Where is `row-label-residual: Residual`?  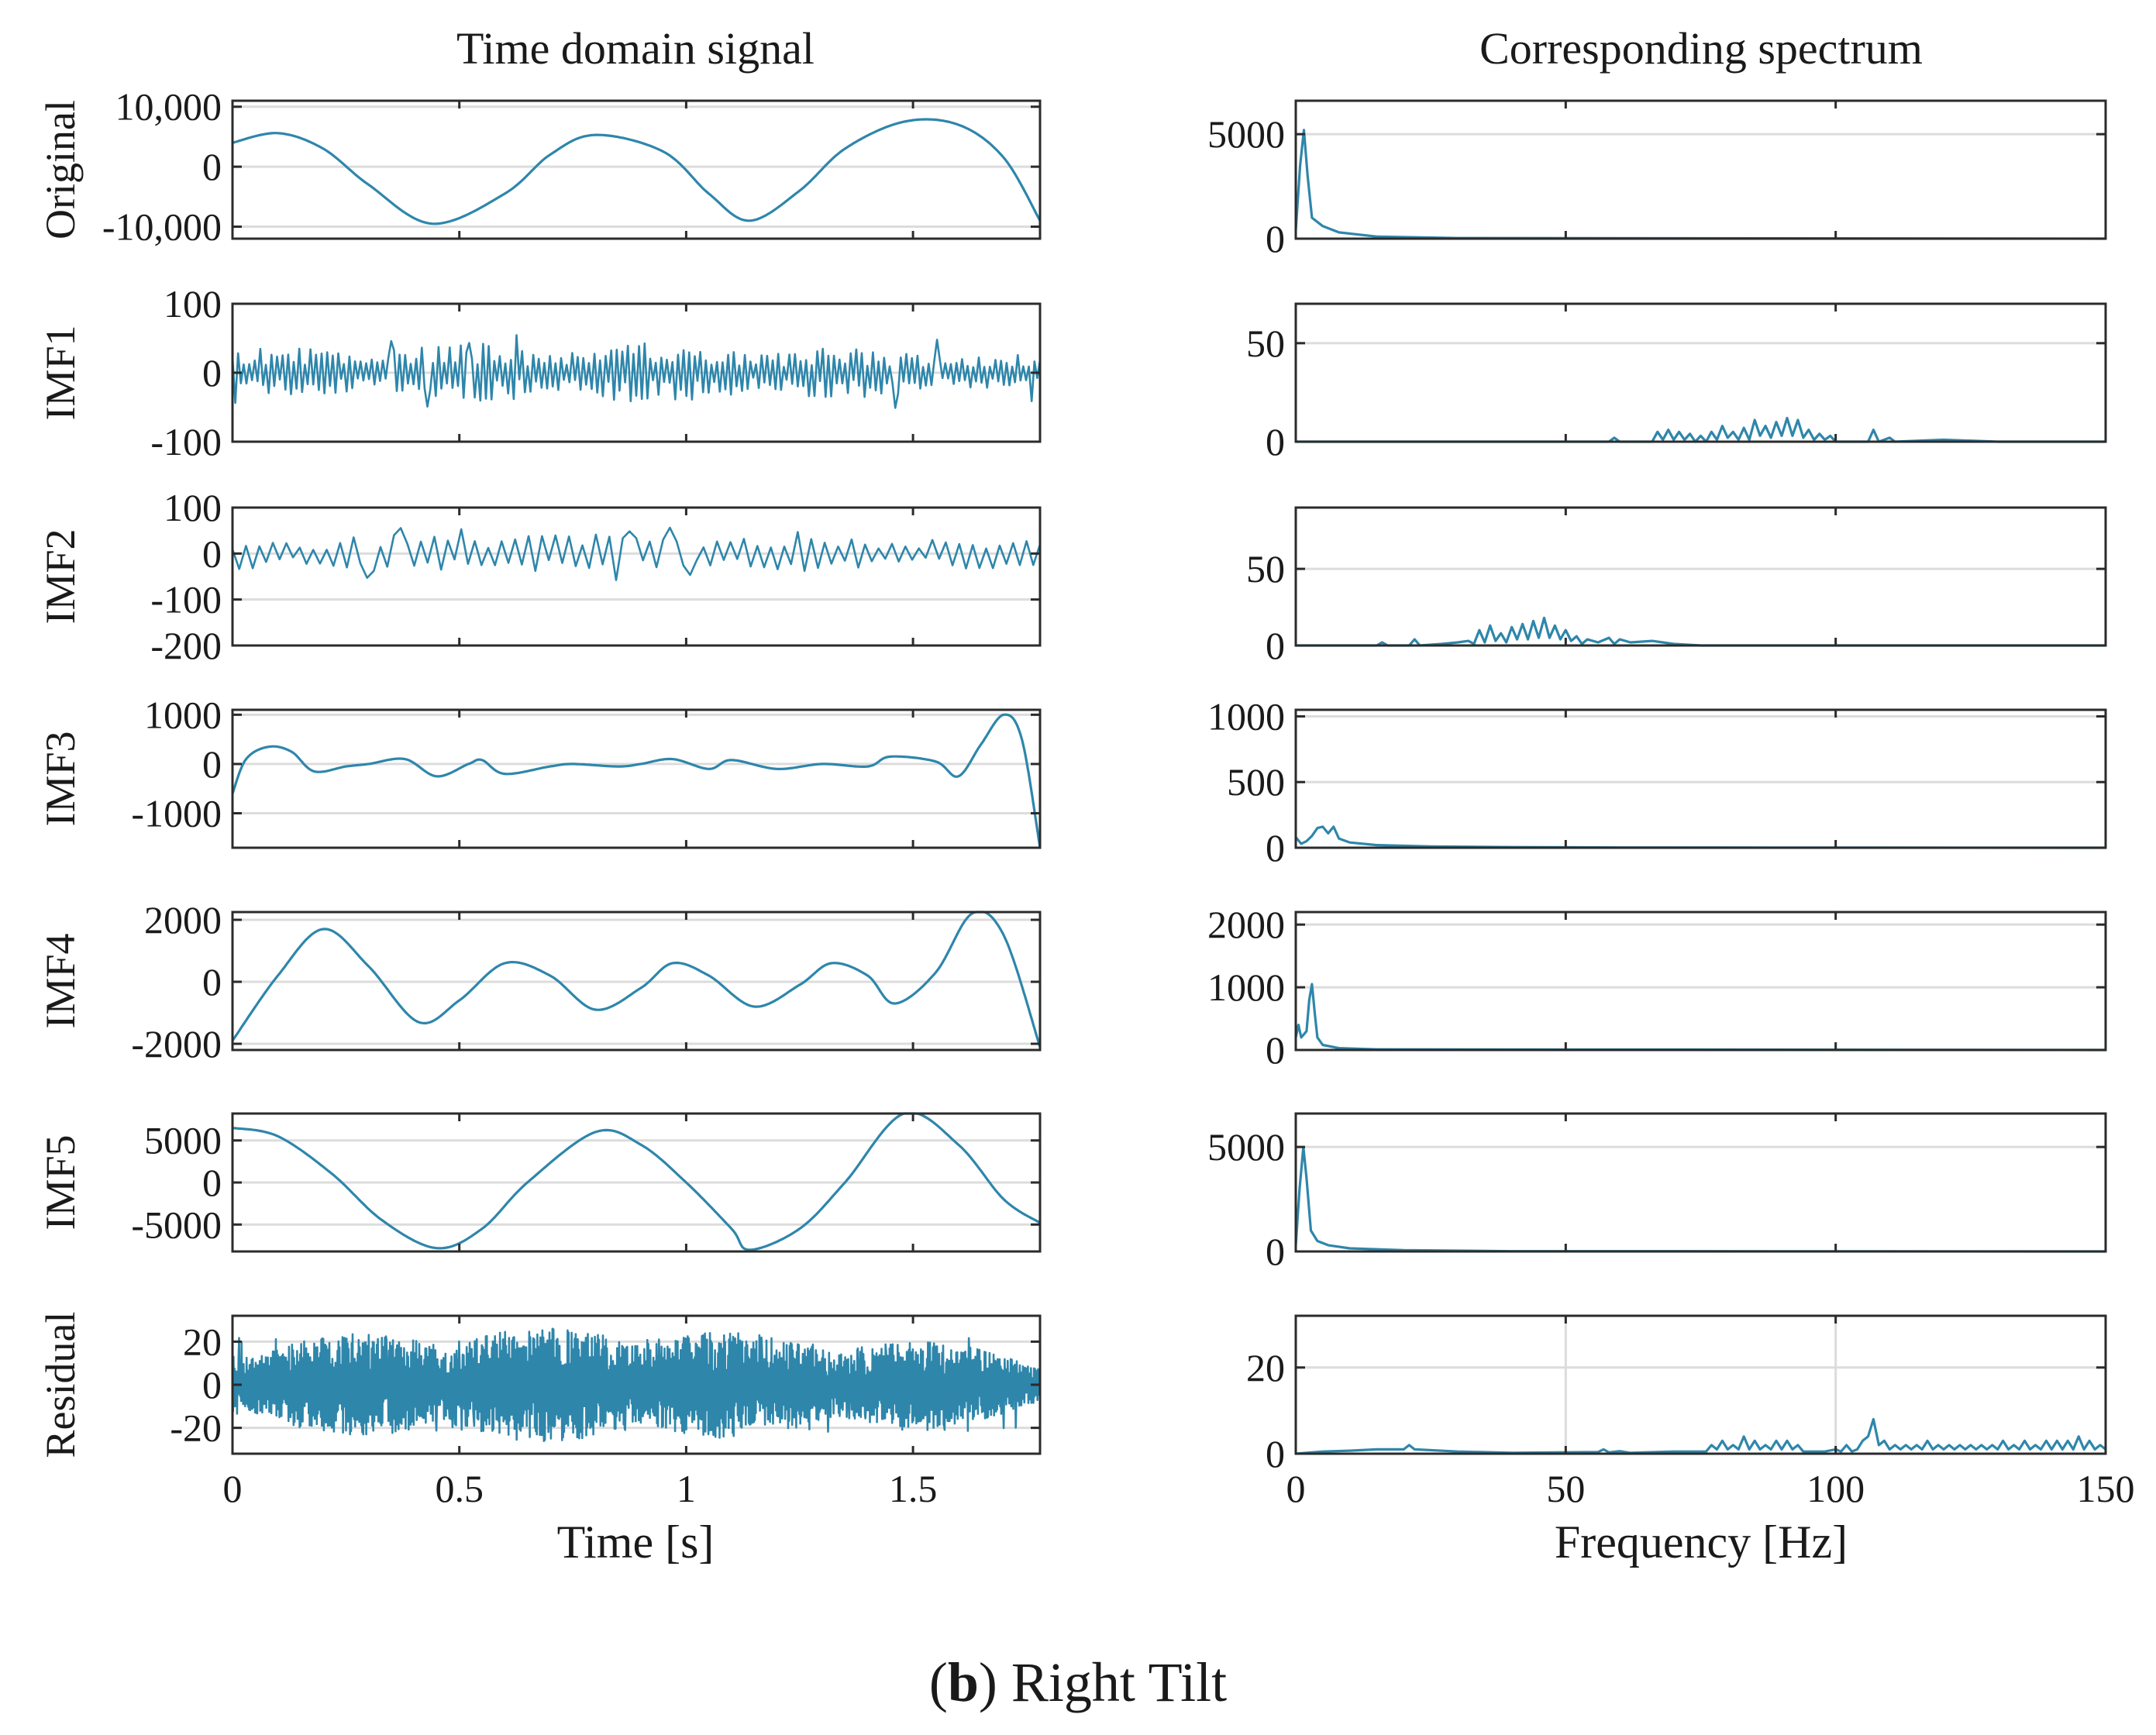
row-label-residual: Residual is located at coordinates (60, 1385).